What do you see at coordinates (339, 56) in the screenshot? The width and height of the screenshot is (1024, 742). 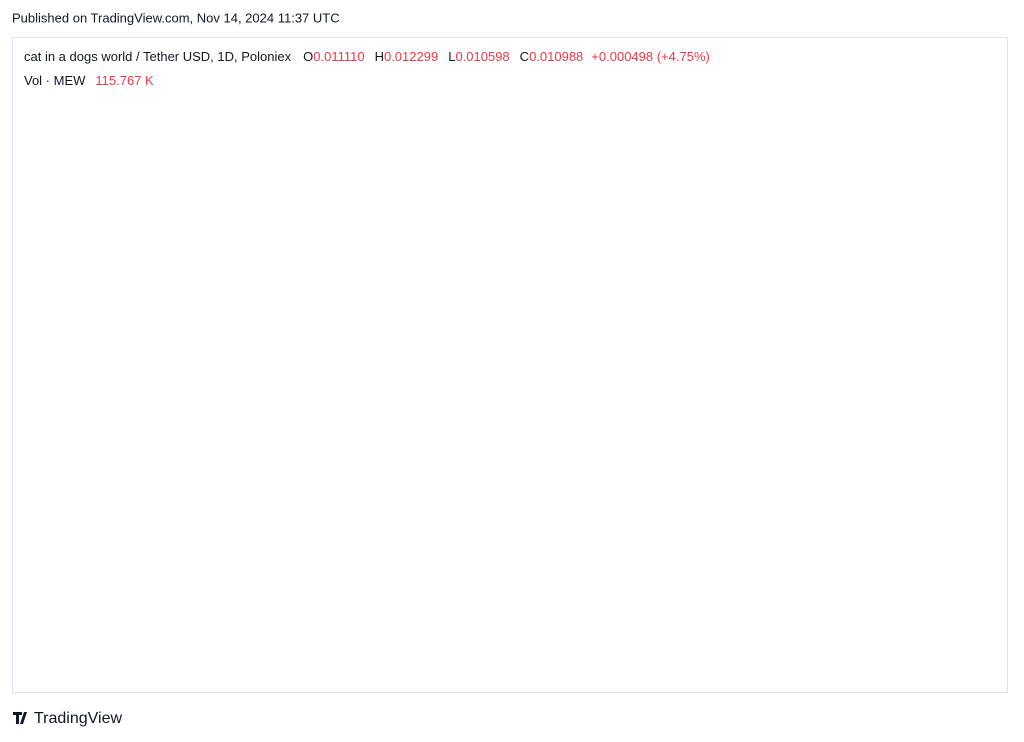 I see `legend-value: 0.011110` at bounding box center [339, 56].